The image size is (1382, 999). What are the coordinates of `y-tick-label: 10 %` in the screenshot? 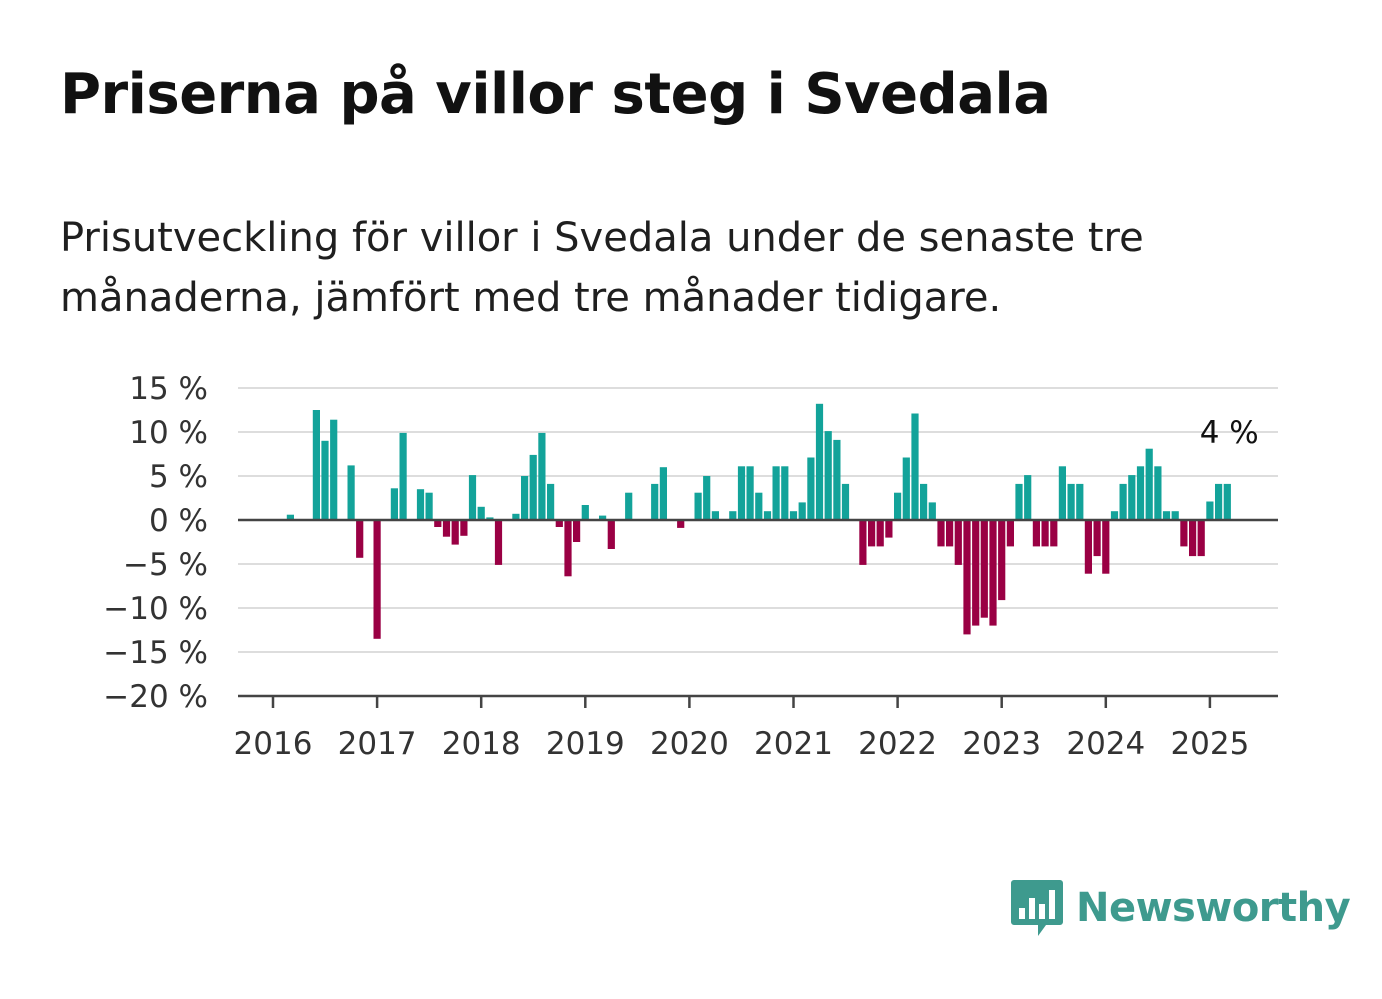 It's located at (168, 433).